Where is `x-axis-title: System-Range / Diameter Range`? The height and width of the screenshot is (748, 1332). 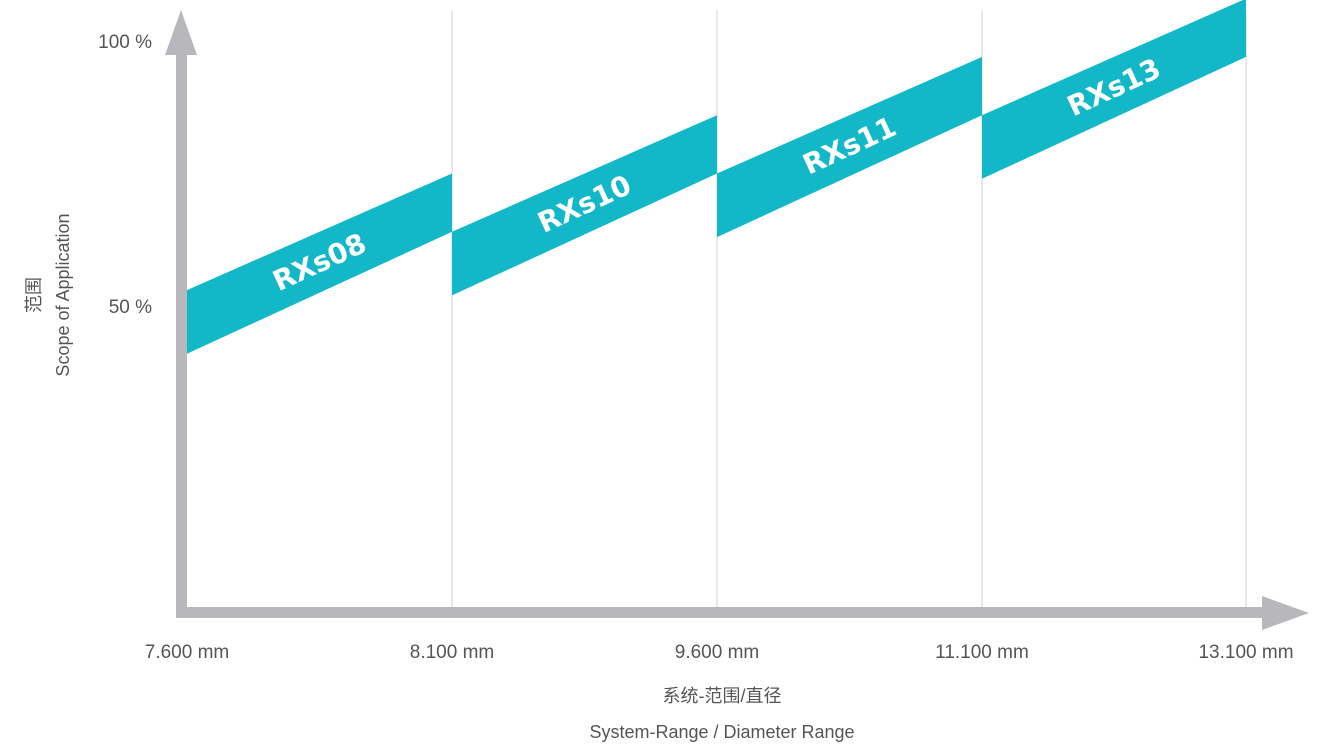
x-axis-title: System-Range / Diameter Range is located at coordinates (721, 732).